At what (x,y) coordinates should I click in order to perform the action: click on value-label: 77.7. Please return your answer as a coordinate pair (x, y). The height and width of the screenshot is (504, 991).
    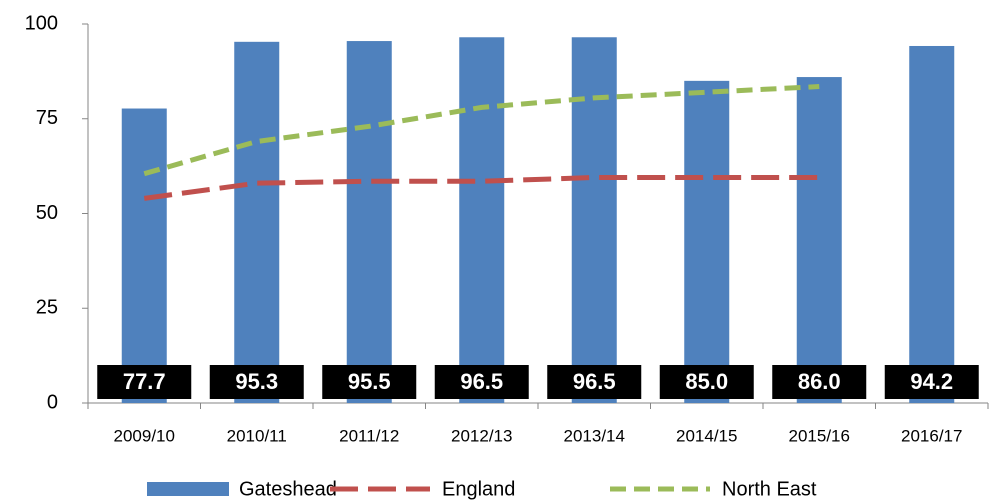
    Looking at the image, I should click on (144, 381).